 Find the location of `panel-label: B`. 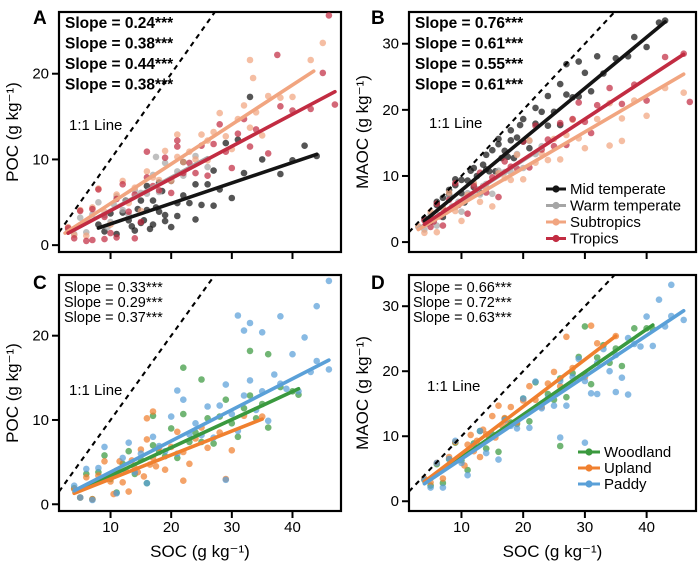

panel-label: B is located at coordinates (378, 18).